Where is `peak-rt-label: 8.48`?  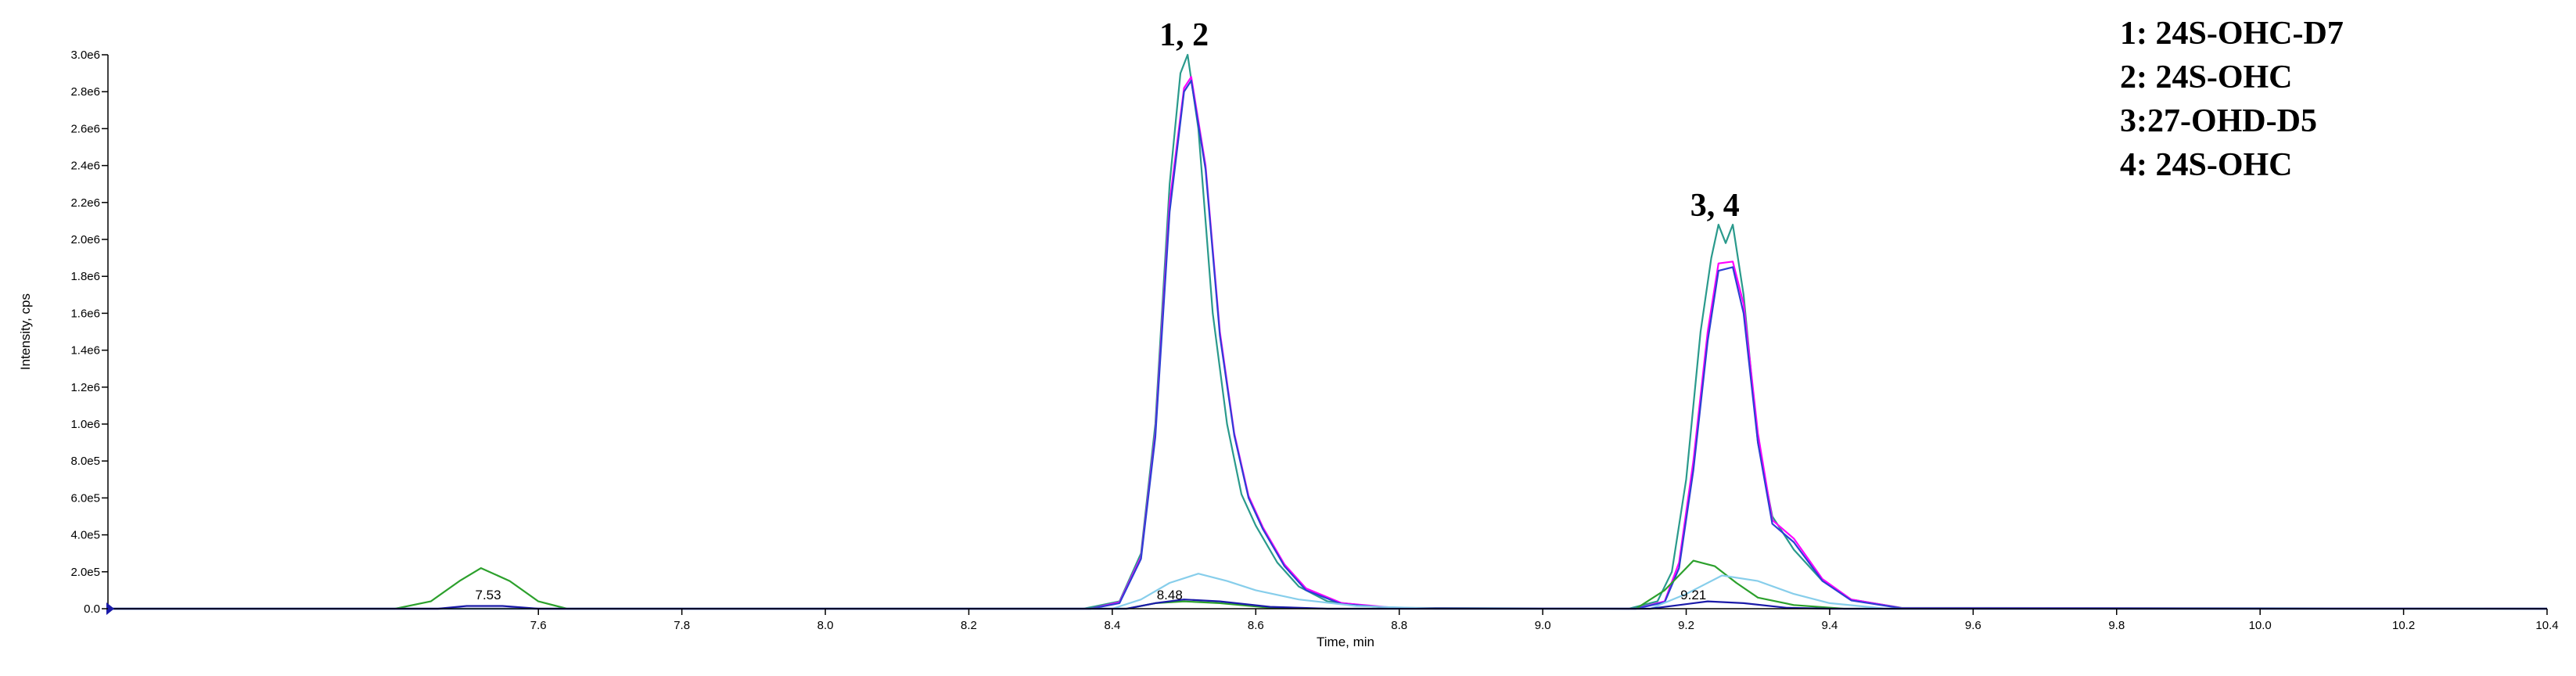
peak-rt-label: 8.48 is located at coordinates (1170, 595).